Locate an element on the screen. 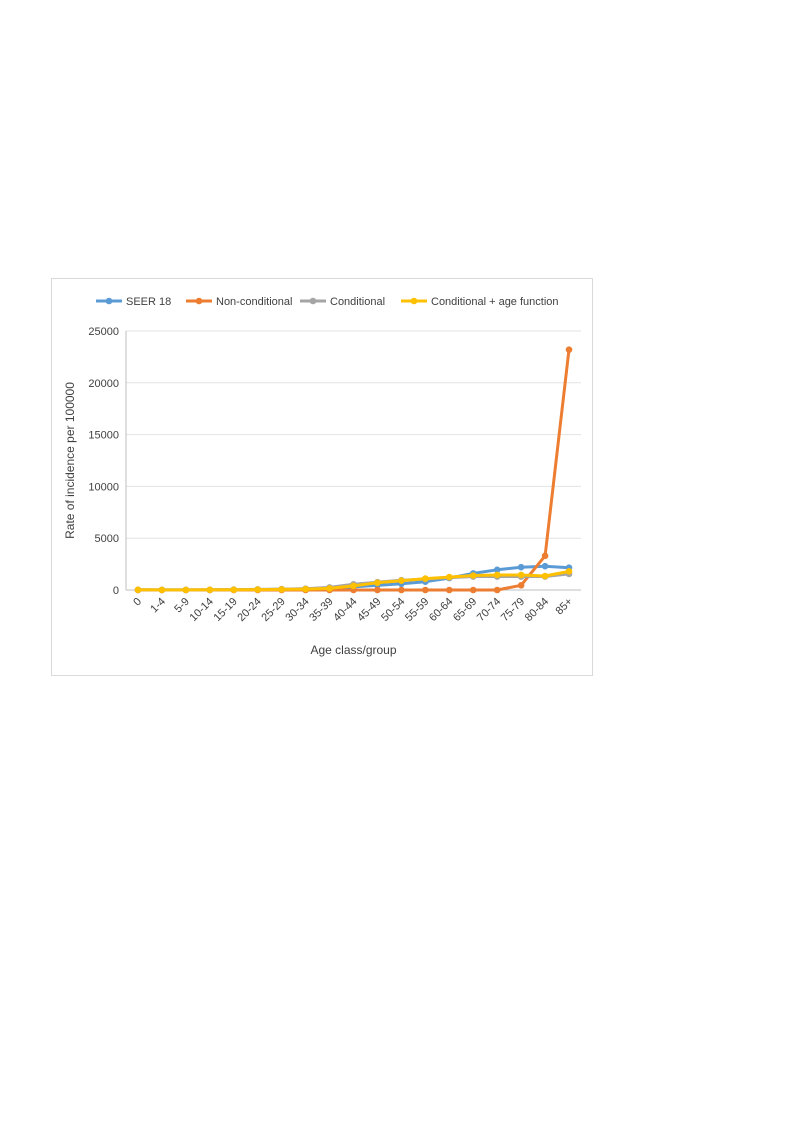  x-tick-label-35-39: 35-39 is located at coordinates (321, 610).